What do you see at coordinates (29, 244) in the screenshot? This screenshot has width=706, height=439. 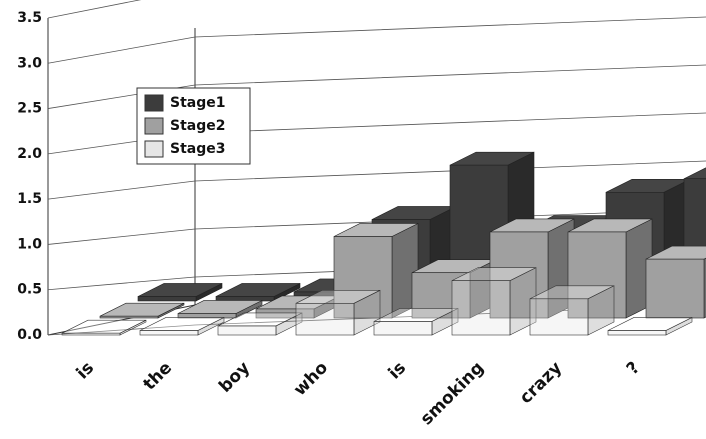 I see `y-tick-label: 1.0` at bounding box center [29, 244].